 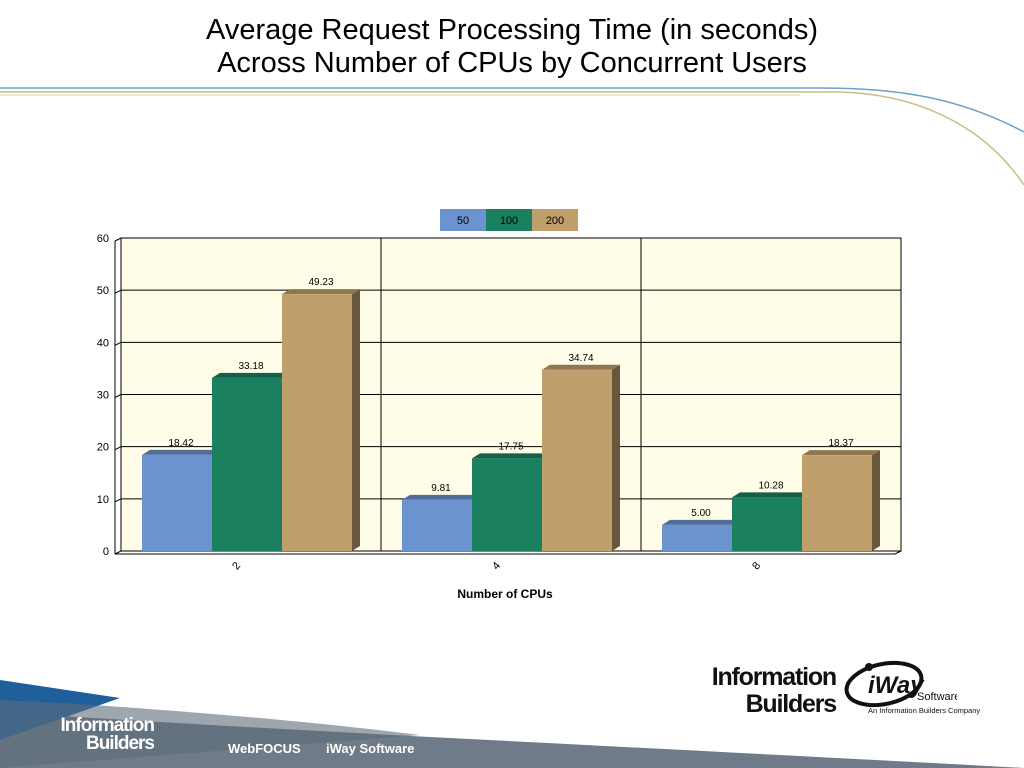 I want to click on x-tick-label: 2, so click(x=236, y=566).